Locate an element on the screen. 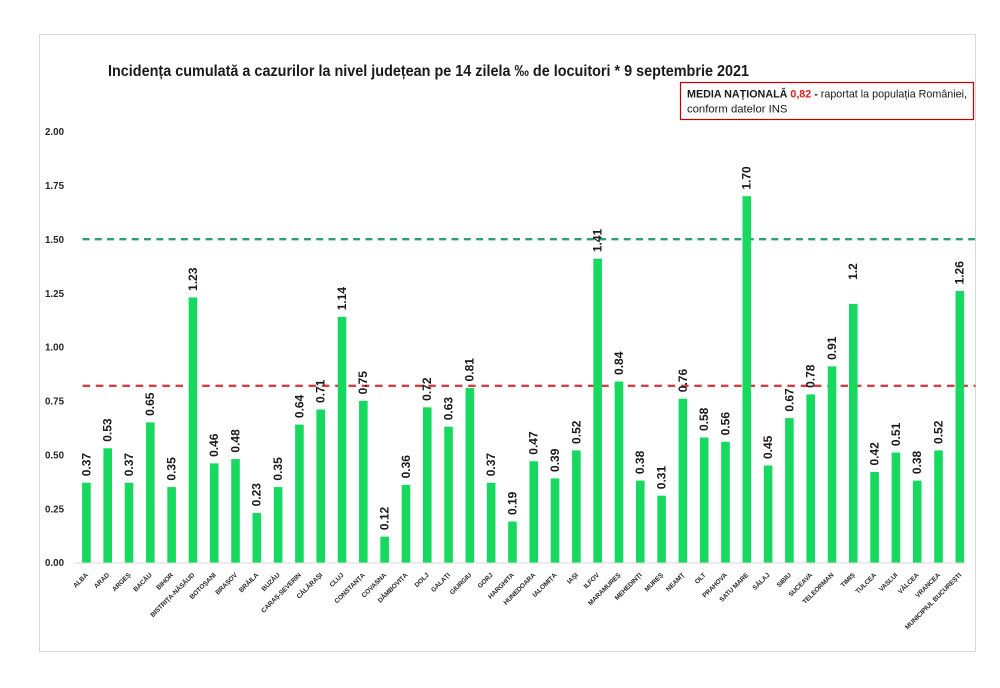 This screenshot has height=688, width=1000. svg-text: 0.25 is located at coordinates (54, 509).